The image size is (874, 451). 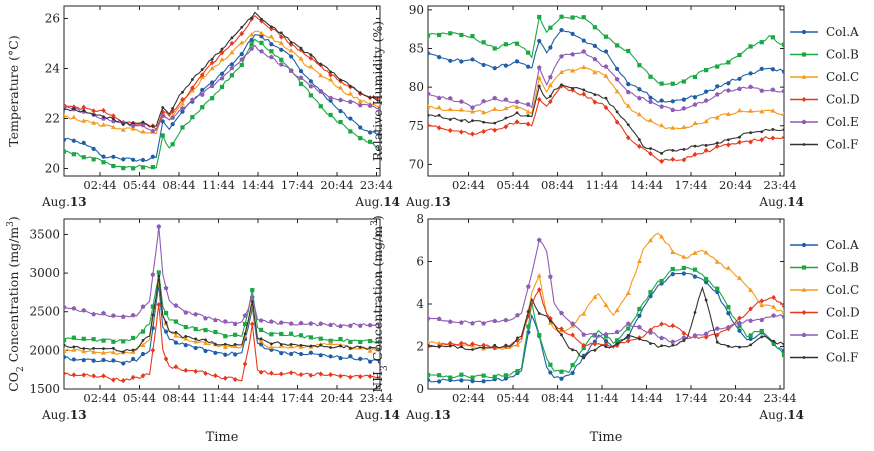 What do you see at coordinates (804, 267) in the screenshot?
I see `legend-marker` at bounding box center [804, 267].